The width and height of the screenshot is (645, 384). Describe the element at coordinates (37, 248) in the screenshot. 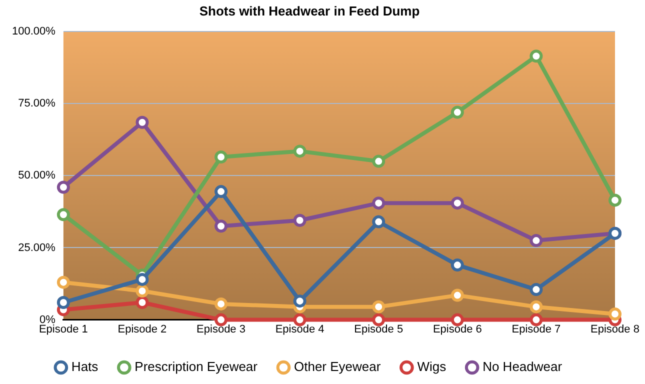

I see `y-tick-label: 25.00%` at that location.